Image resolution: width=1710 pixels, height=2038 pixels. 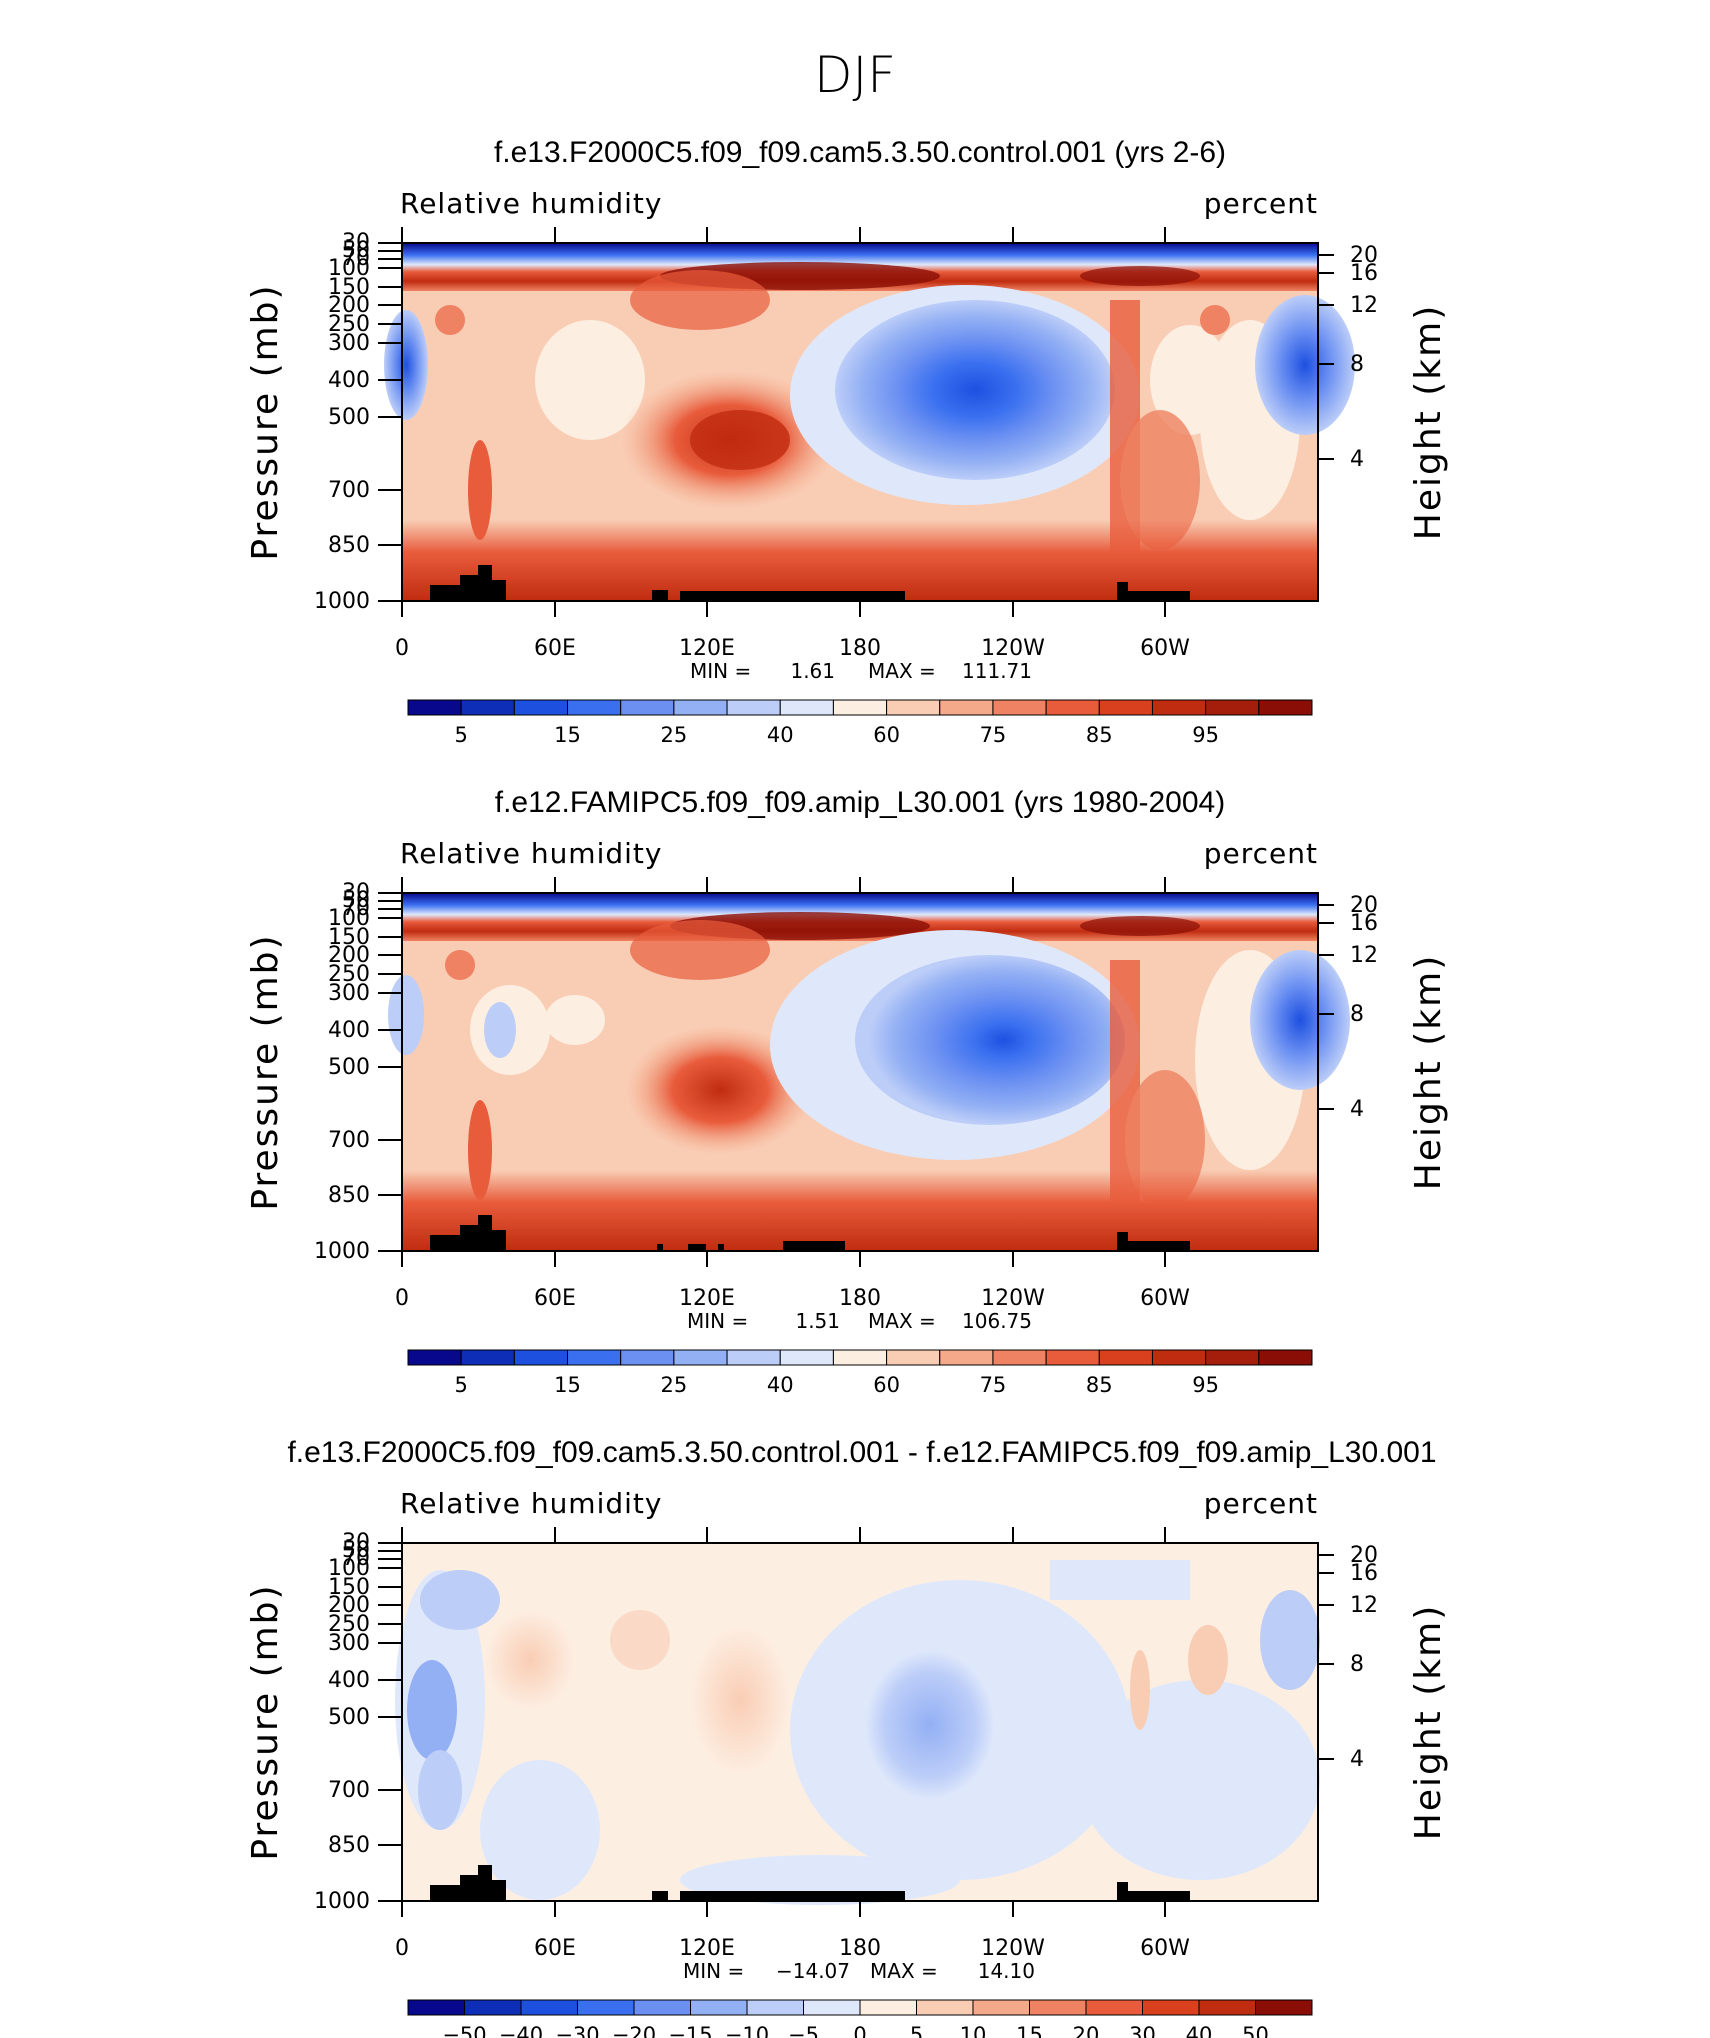 What do you see at coordinates (817, 1321) in the screenshot?
I see `panel-2-min: 1.51` at bounding box center [817, 1321].